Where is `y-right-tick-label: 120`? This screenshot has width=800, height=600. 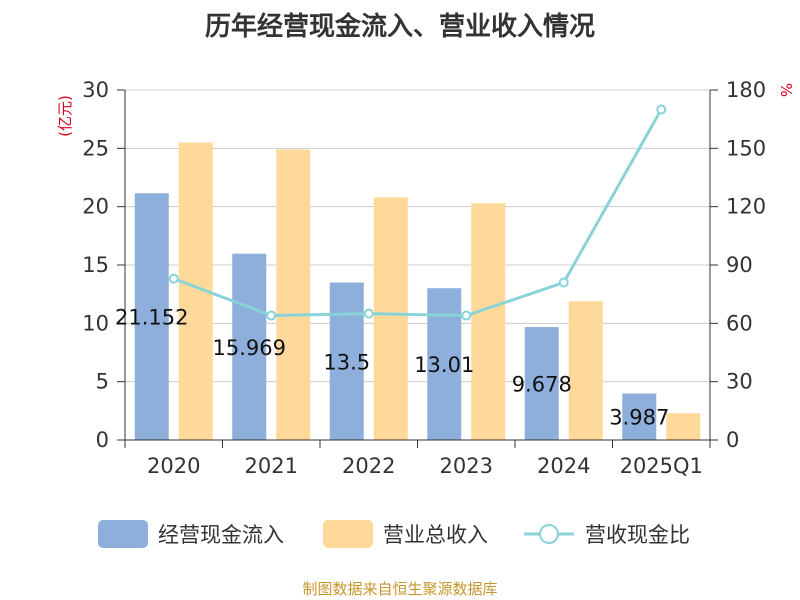 y-right-tick-label: 120 is located at coordinates (746, 207).